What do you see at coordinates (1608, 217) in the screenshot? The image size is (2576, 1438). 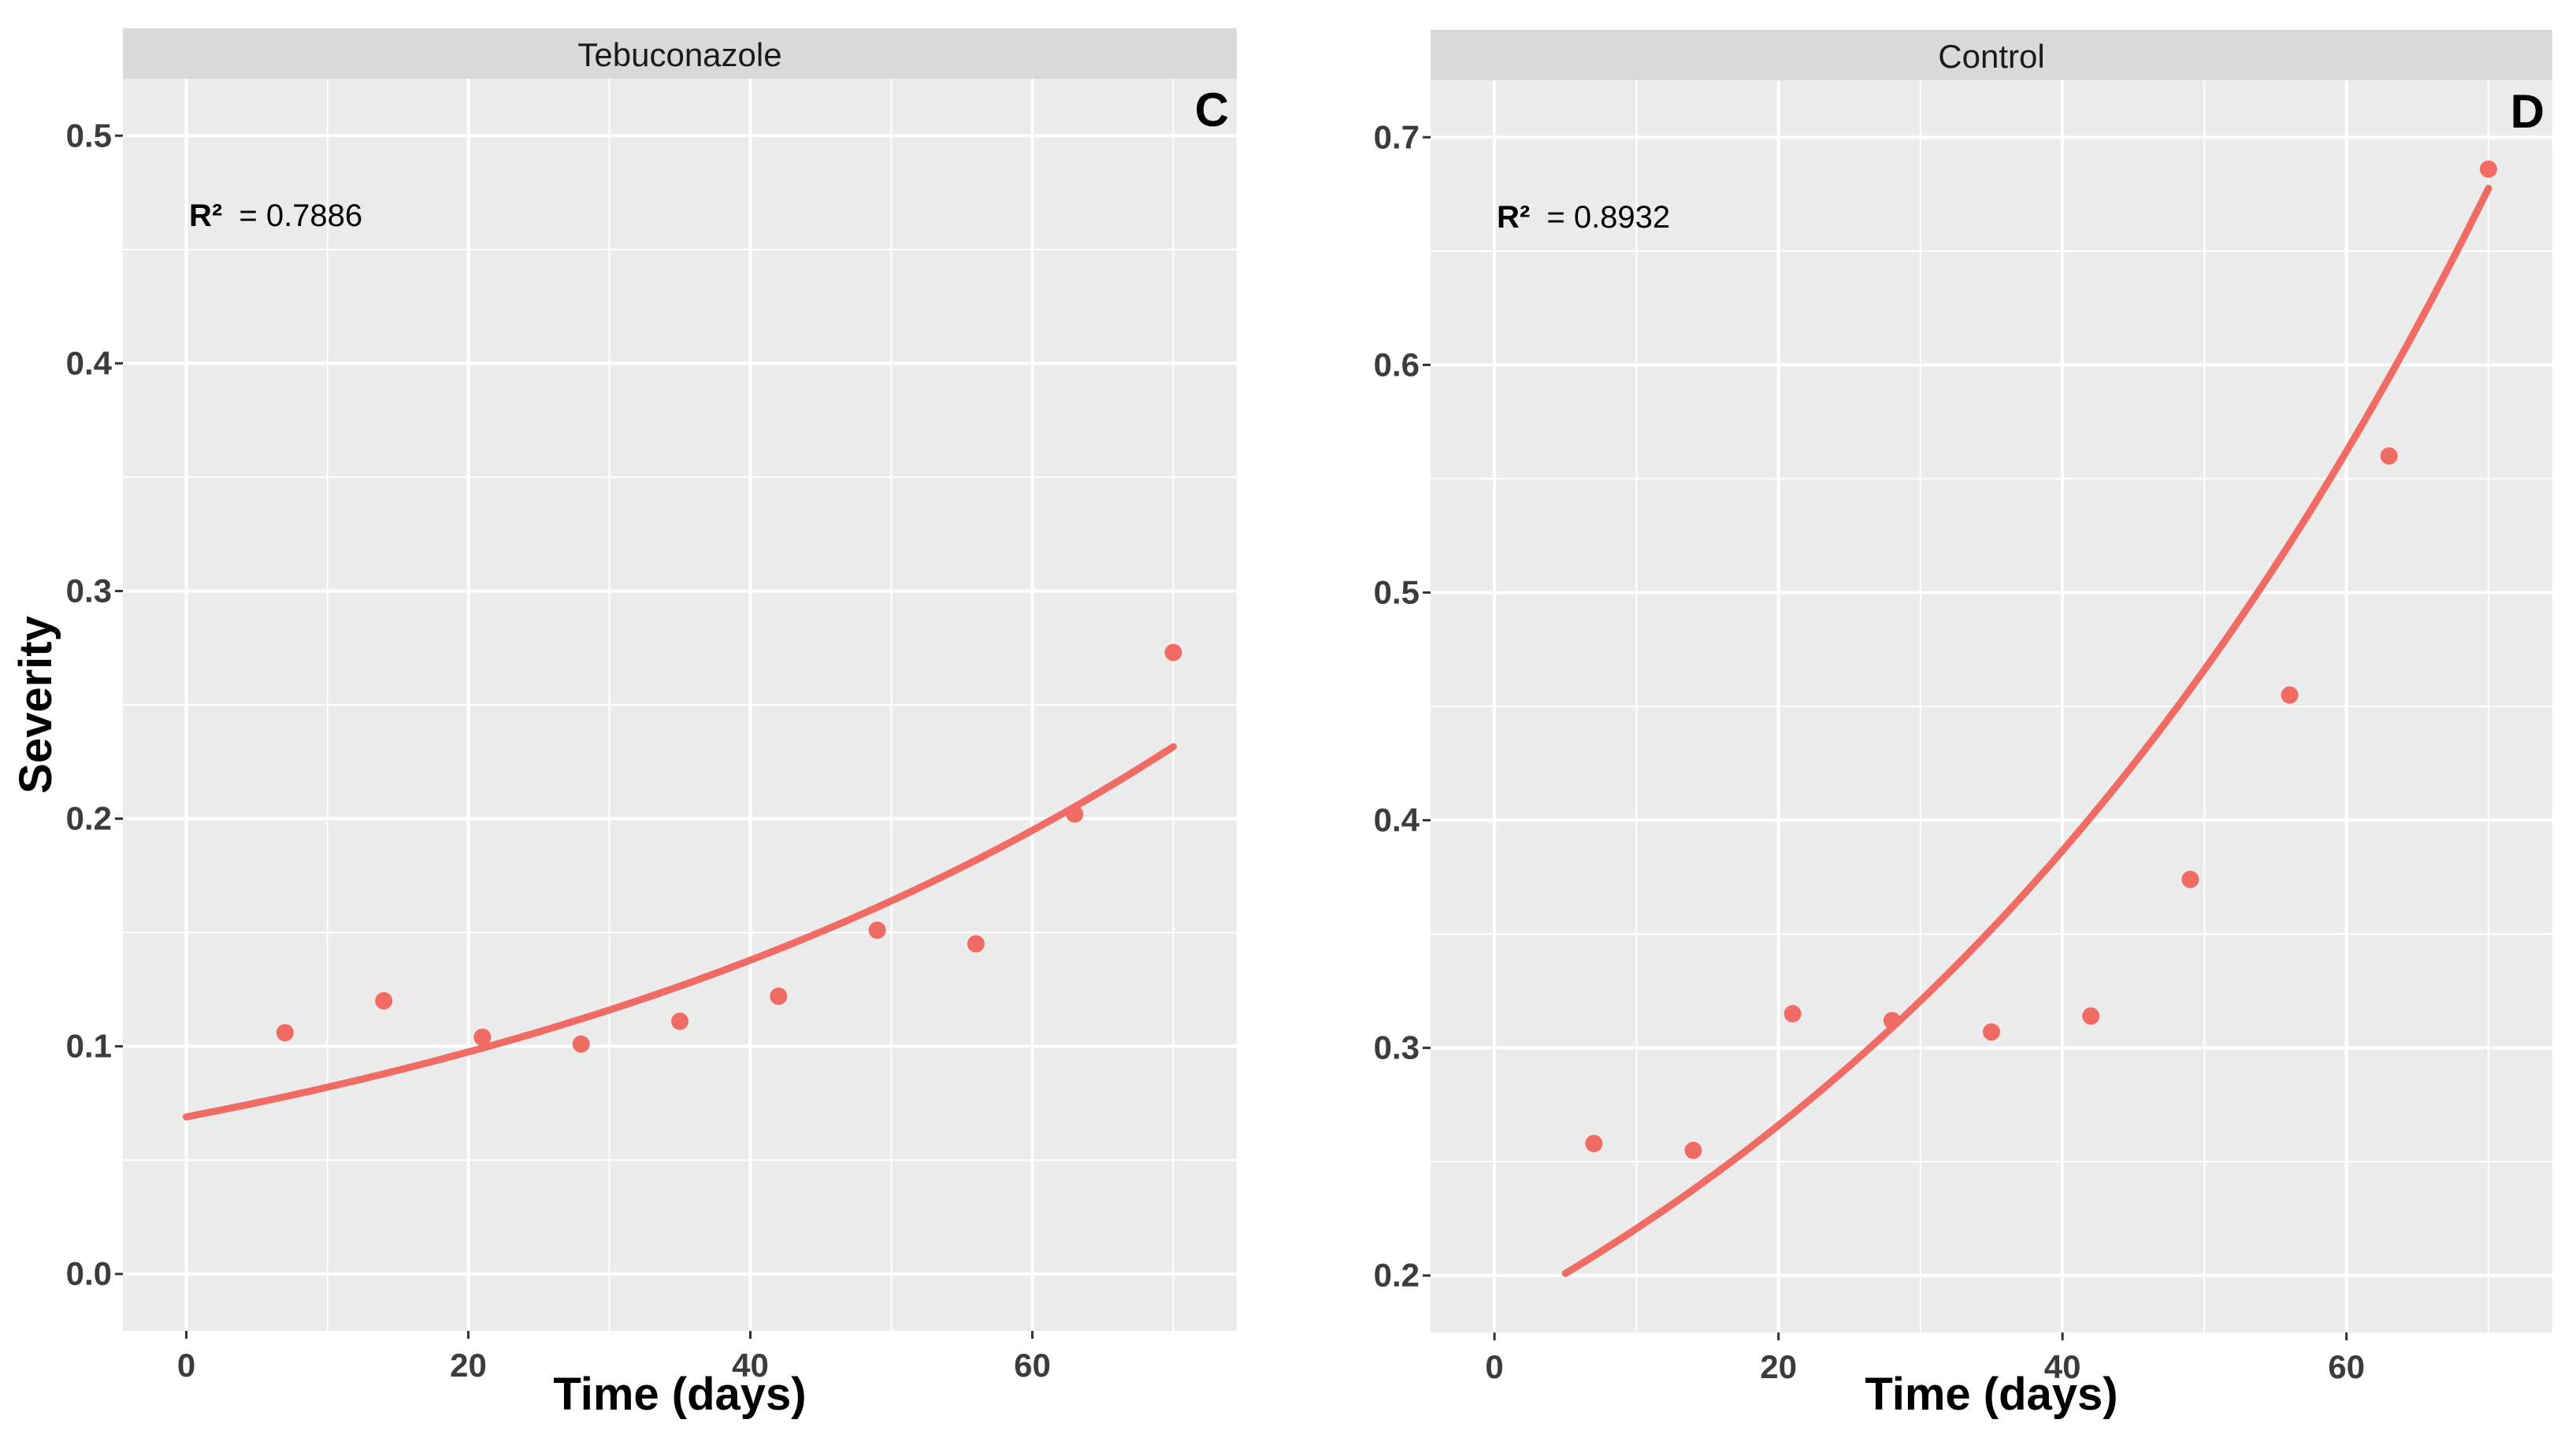 I see `r-squared-value: = 0.8932` at bounding box center [1608, 217].